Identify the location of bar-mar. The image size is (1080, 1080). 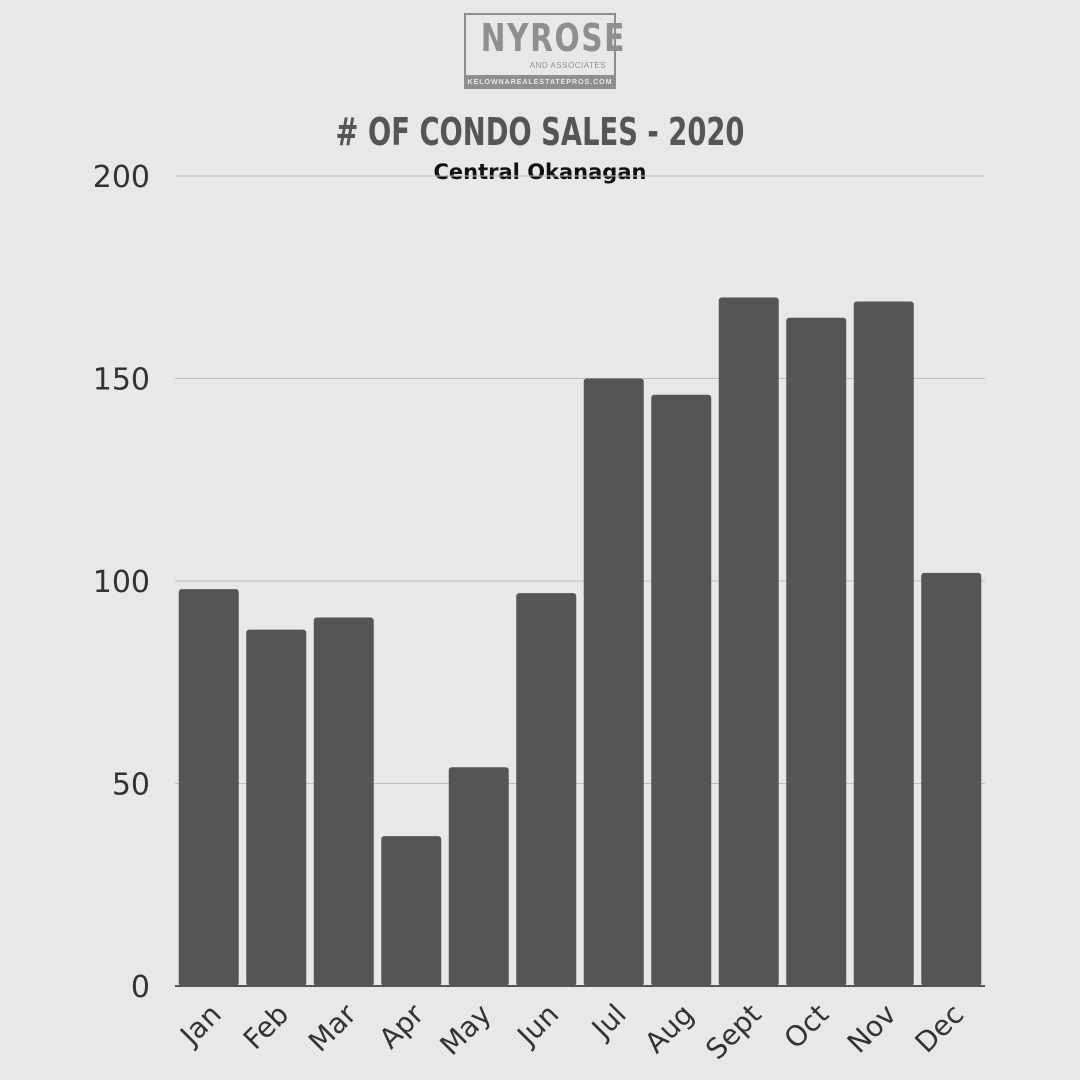
(343, 801).